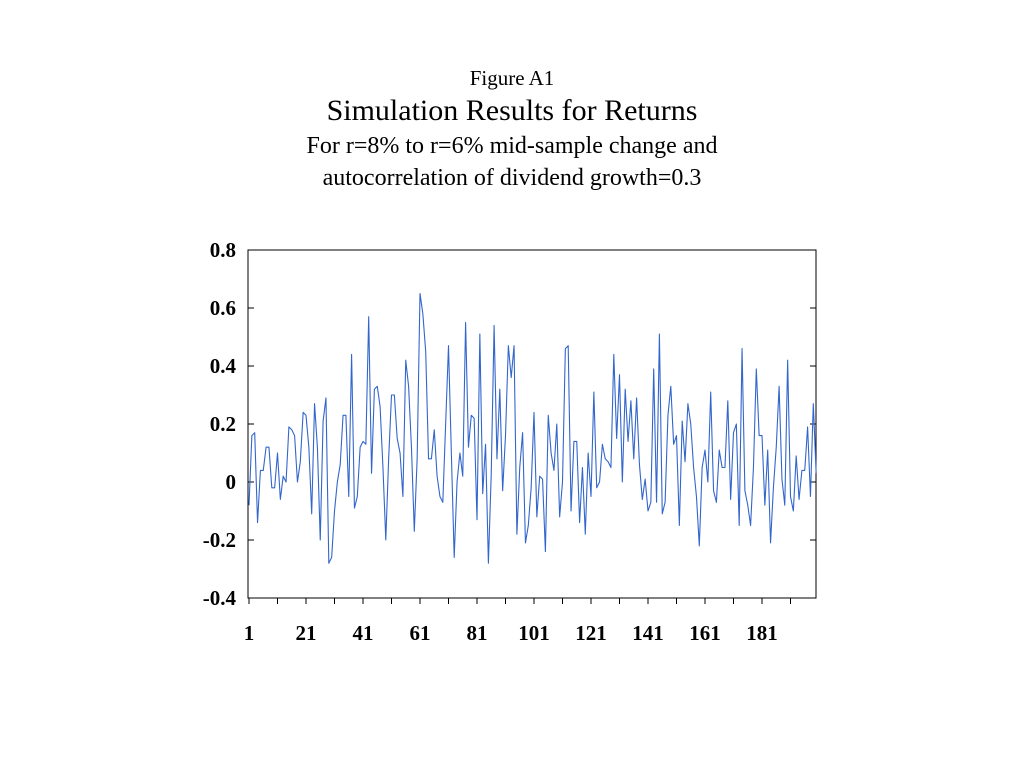 This screenshot has height=768, width=1024. Describe the element at coordinates (231, 482) in the screenshot. I see `y-tick-label: 0` at that location.